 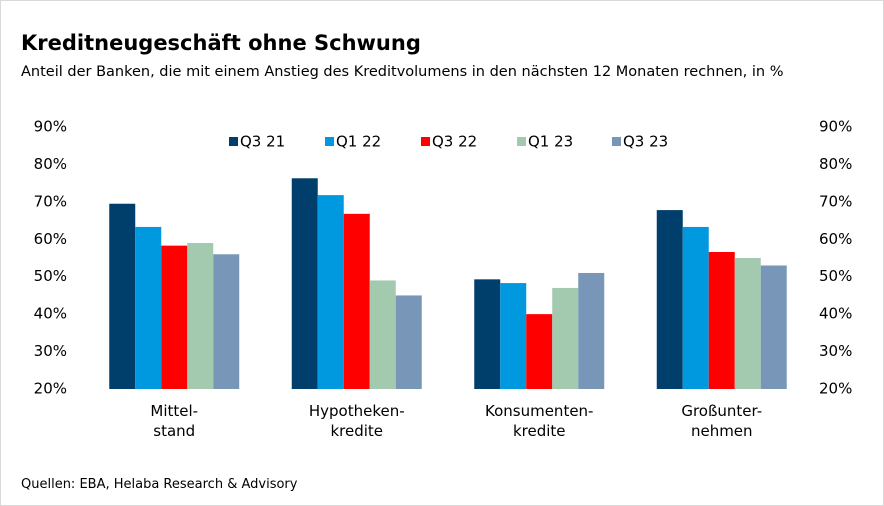 I want to click on x-tick-label-line: Großunter-, so click(x=721, y=411).